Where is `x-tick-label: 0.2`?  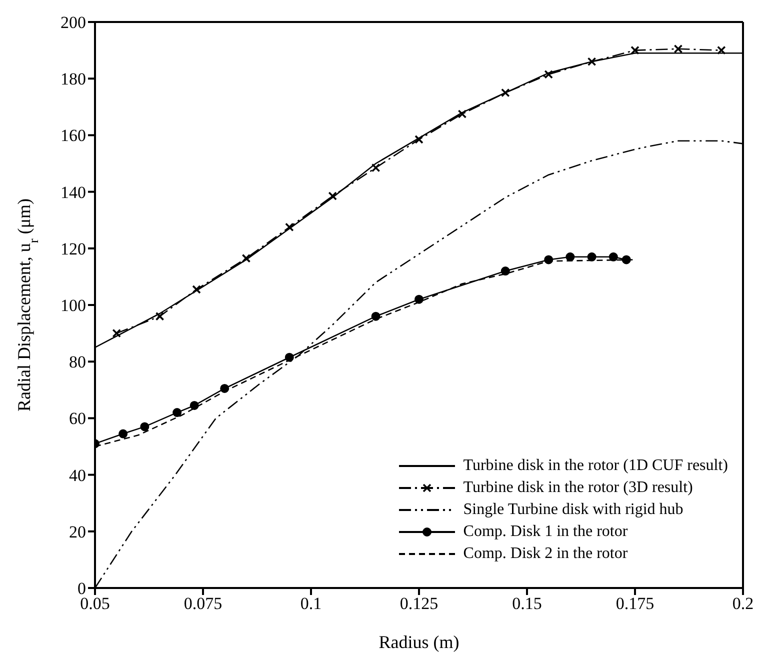
x-tick-label: 0.2 is located at coordinates (743, 604).